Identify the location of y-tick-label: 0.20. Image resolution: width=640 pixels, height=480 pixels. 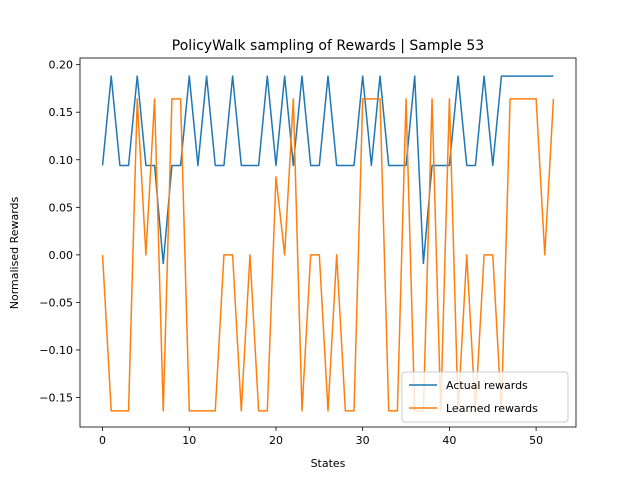
(61, 65).